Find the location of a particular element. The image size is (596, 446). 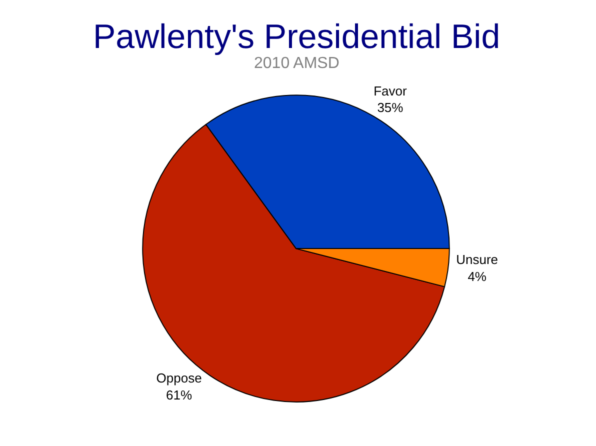

data-label: 35% is located at coordinates (390, 108).